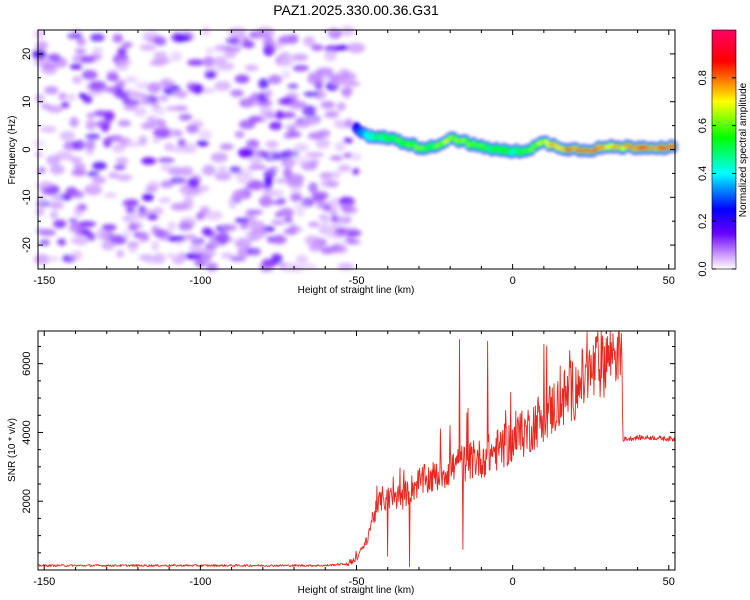  What do you see at coordinates (513, 582) in the screenshot?
I see `snr-x-tick-label: 0` at bounding box center [513, 582].